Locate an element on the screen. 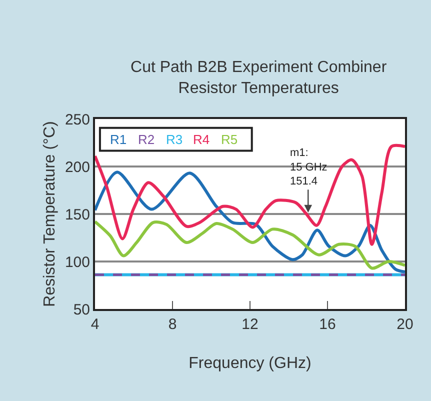 Image resolution: width=431 pixels, height=401 pixels. y-tick-label: 50 is located at coordinates (81, 309).